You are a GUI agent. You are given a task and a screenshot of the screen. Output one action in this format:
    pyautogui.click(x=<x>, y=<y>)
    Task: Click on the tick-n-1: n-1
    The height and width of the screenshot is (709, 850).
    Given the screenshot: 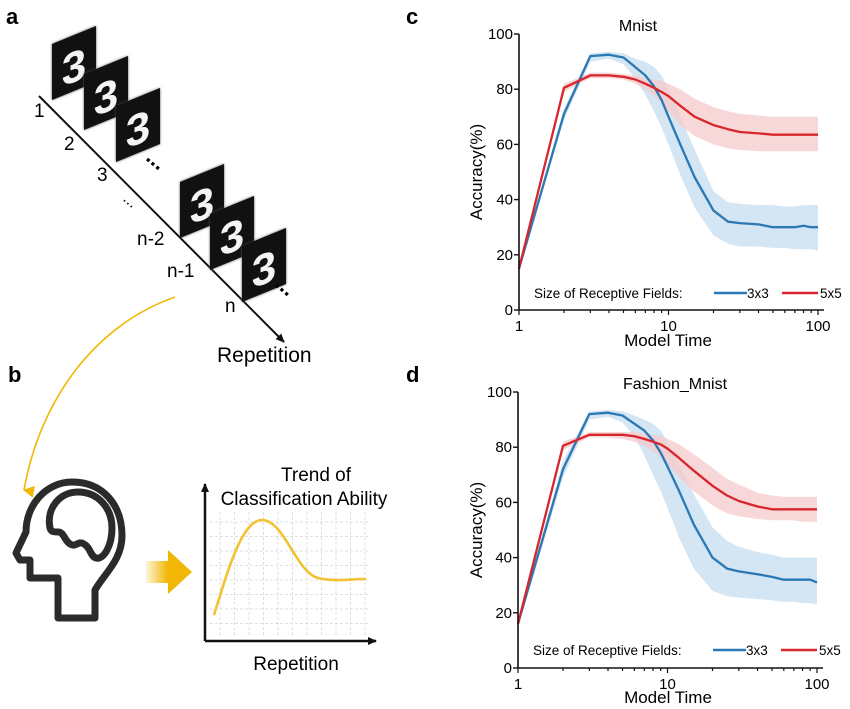 What is the action you would take?
    pyautogui.click(x=180, y=271)
    